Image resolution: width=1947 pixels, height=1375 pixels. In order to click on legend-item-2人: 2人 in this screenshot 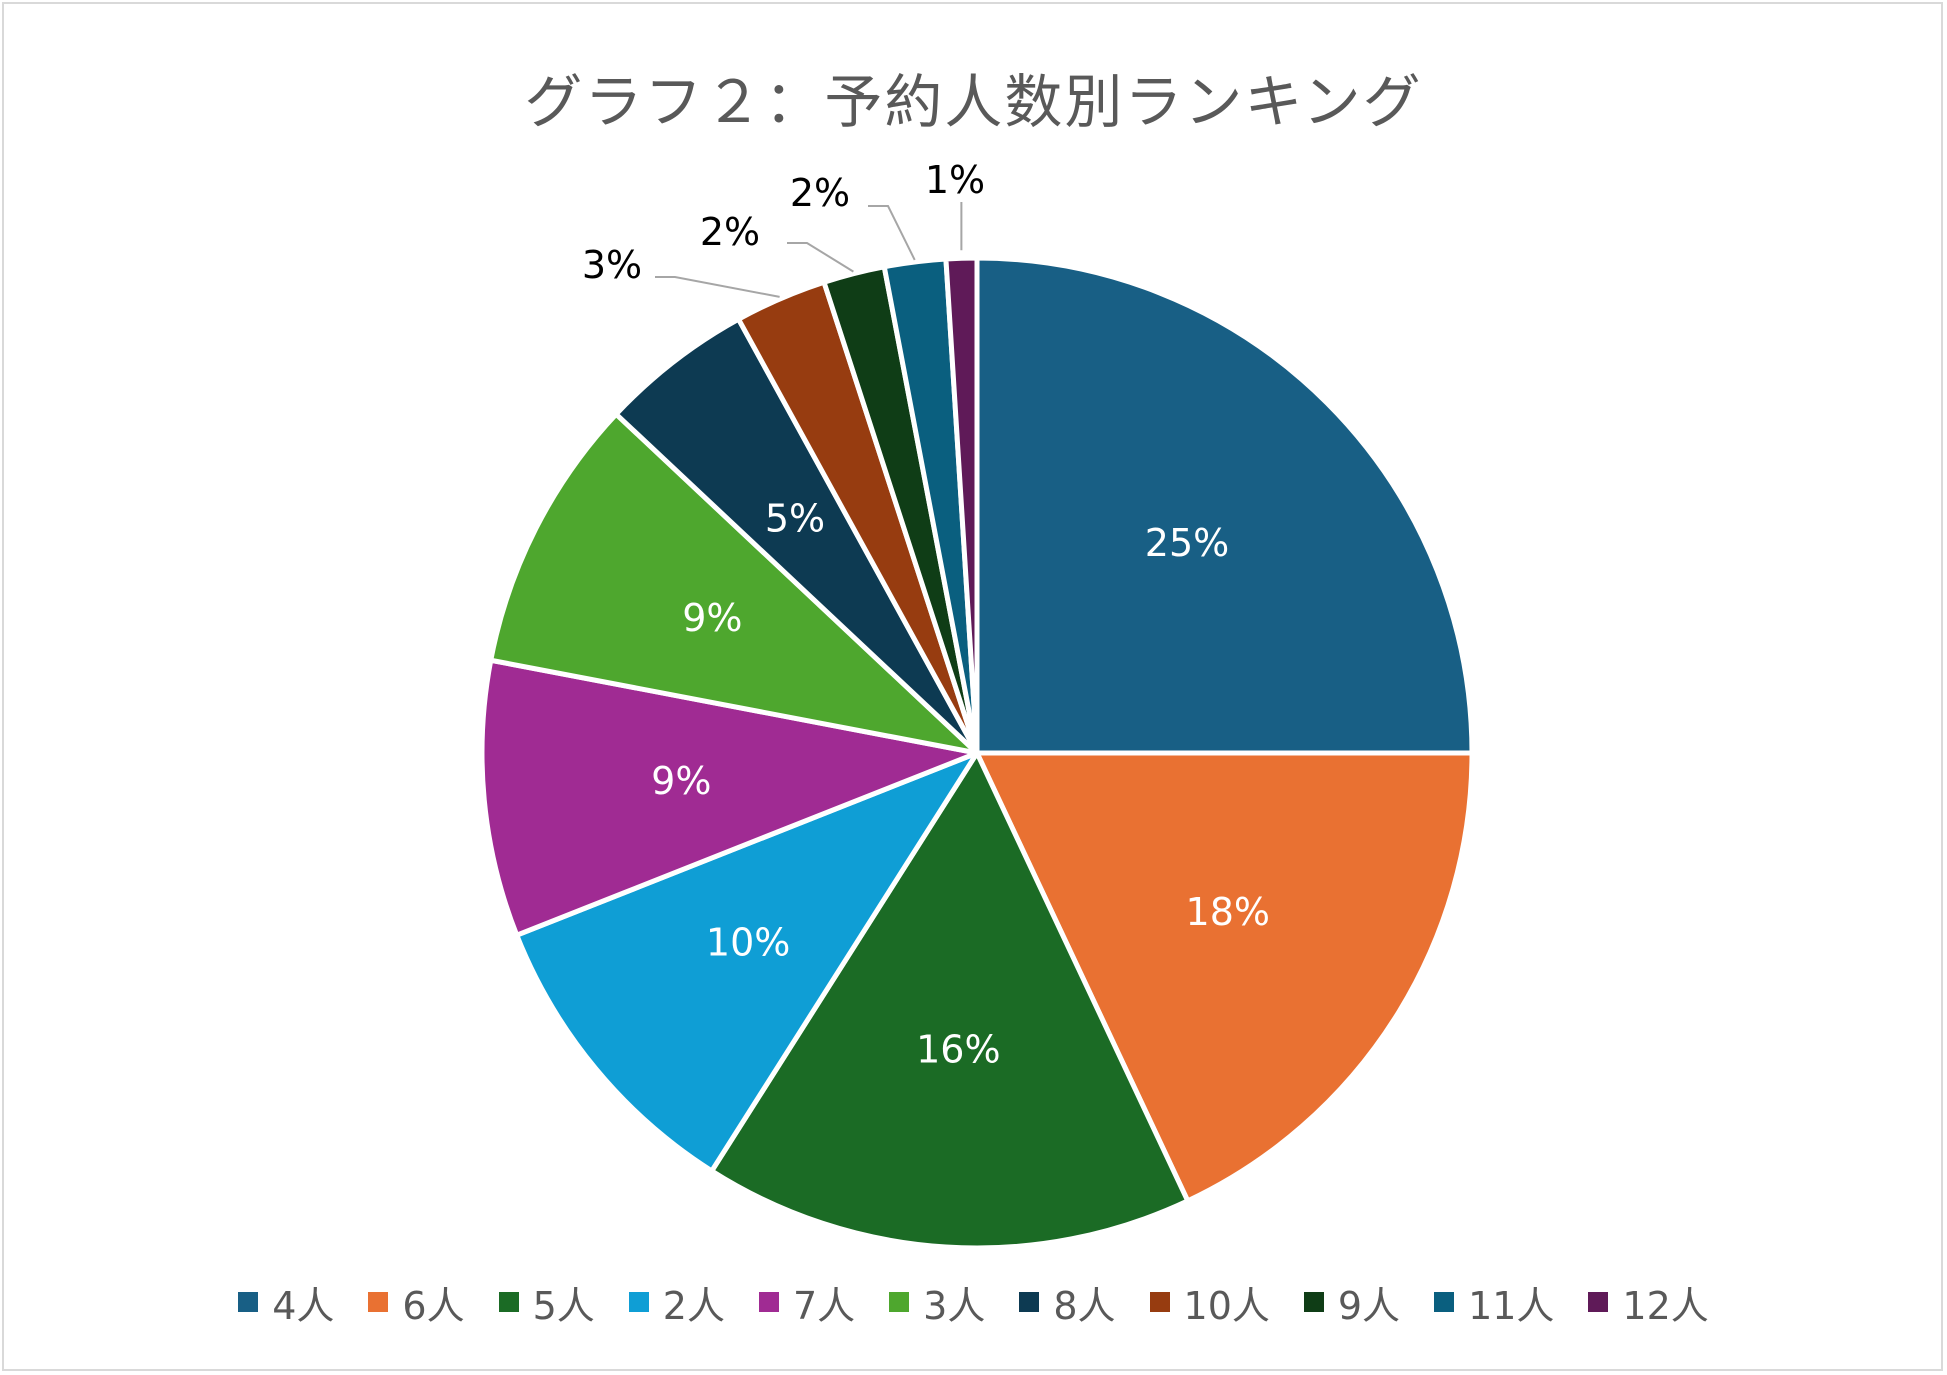, I will do `click(676, 1302)`.